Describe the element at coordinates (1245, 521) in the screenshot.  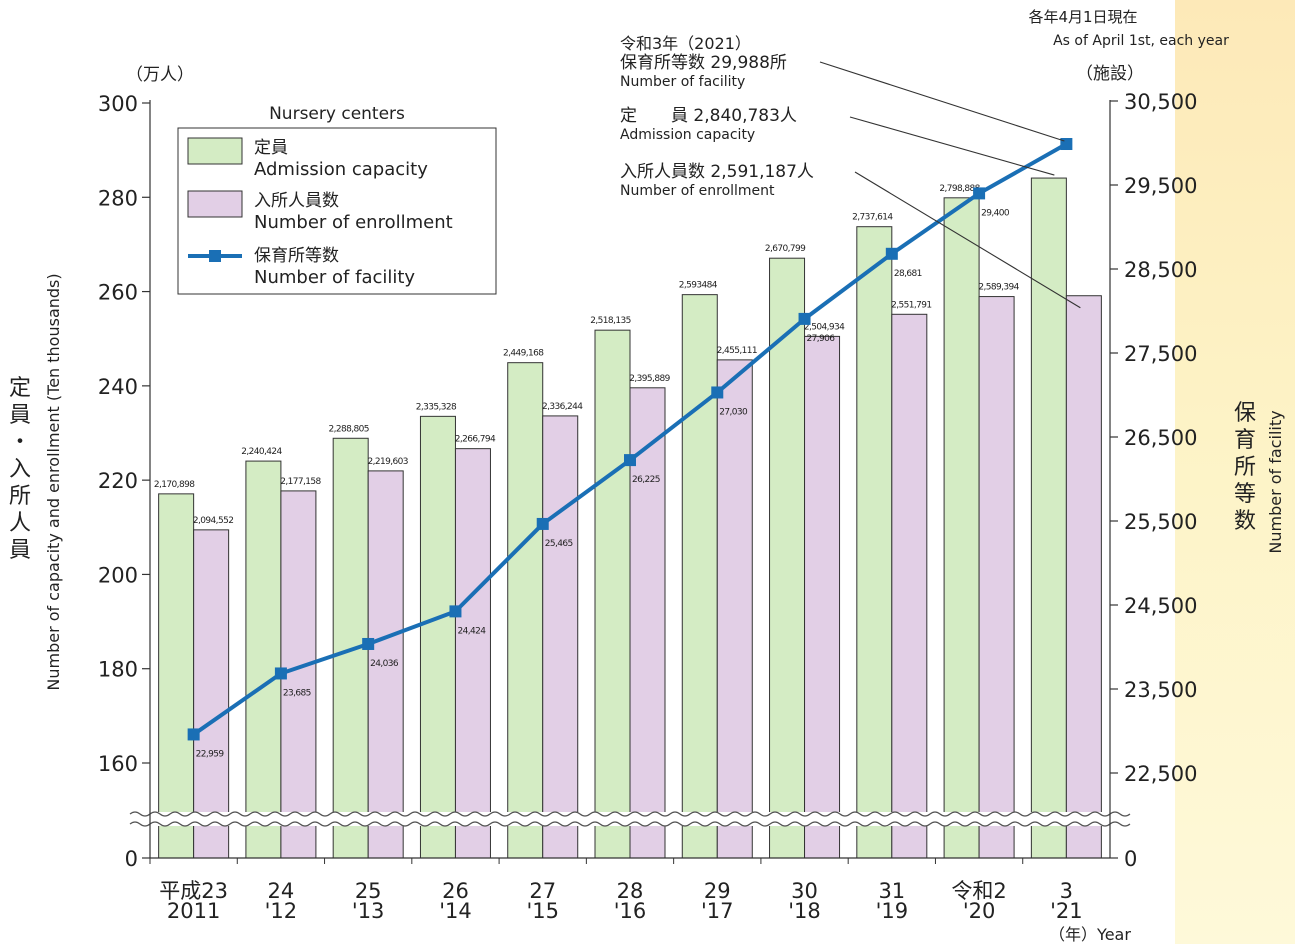
I see `right-axis-title-jp: 数` at that location.